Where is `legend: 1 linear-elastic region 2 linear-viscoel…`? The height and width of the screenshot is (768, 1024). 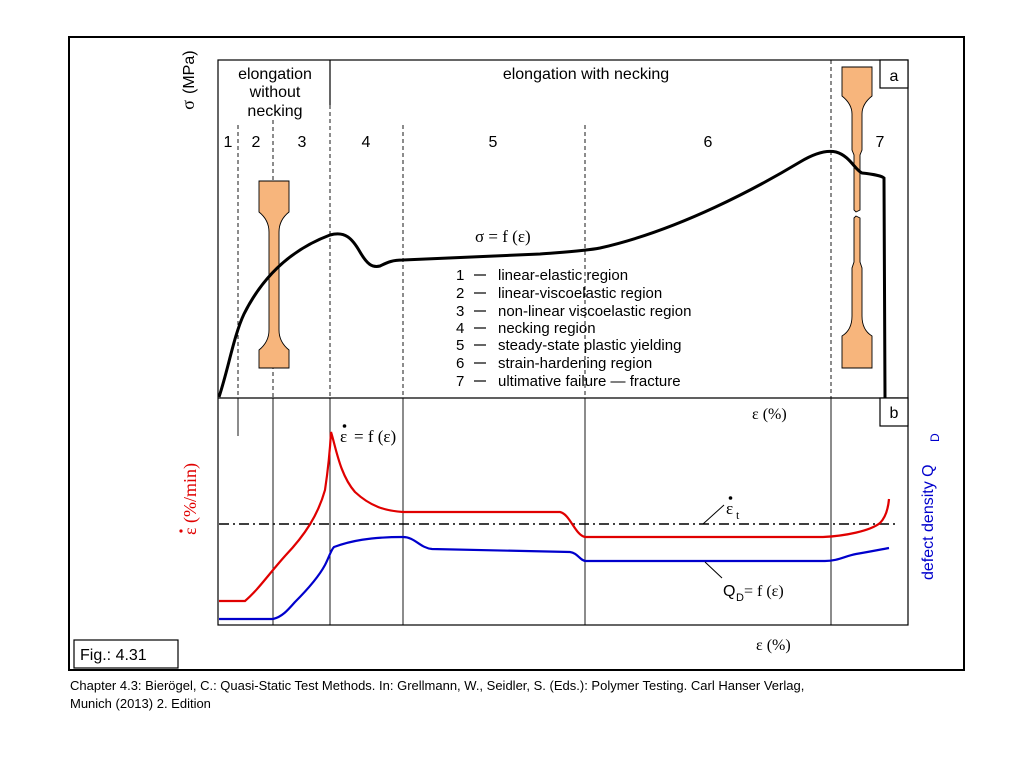 legend: 1 linear-elastic region 2 linear-viscoel… is located at coordinates (573, 328).